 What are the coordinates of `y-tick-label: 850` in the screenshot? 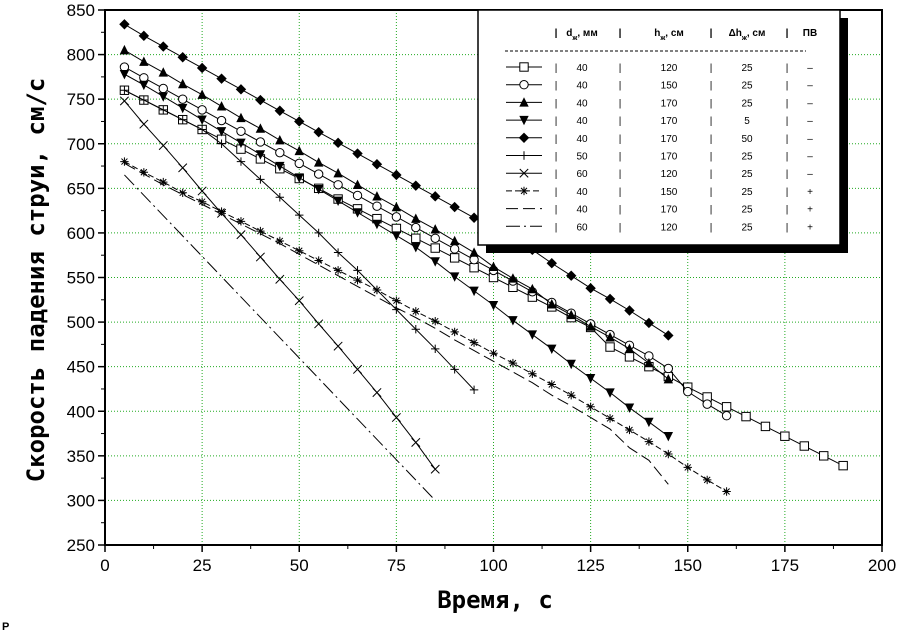 It's located at (81, 10).